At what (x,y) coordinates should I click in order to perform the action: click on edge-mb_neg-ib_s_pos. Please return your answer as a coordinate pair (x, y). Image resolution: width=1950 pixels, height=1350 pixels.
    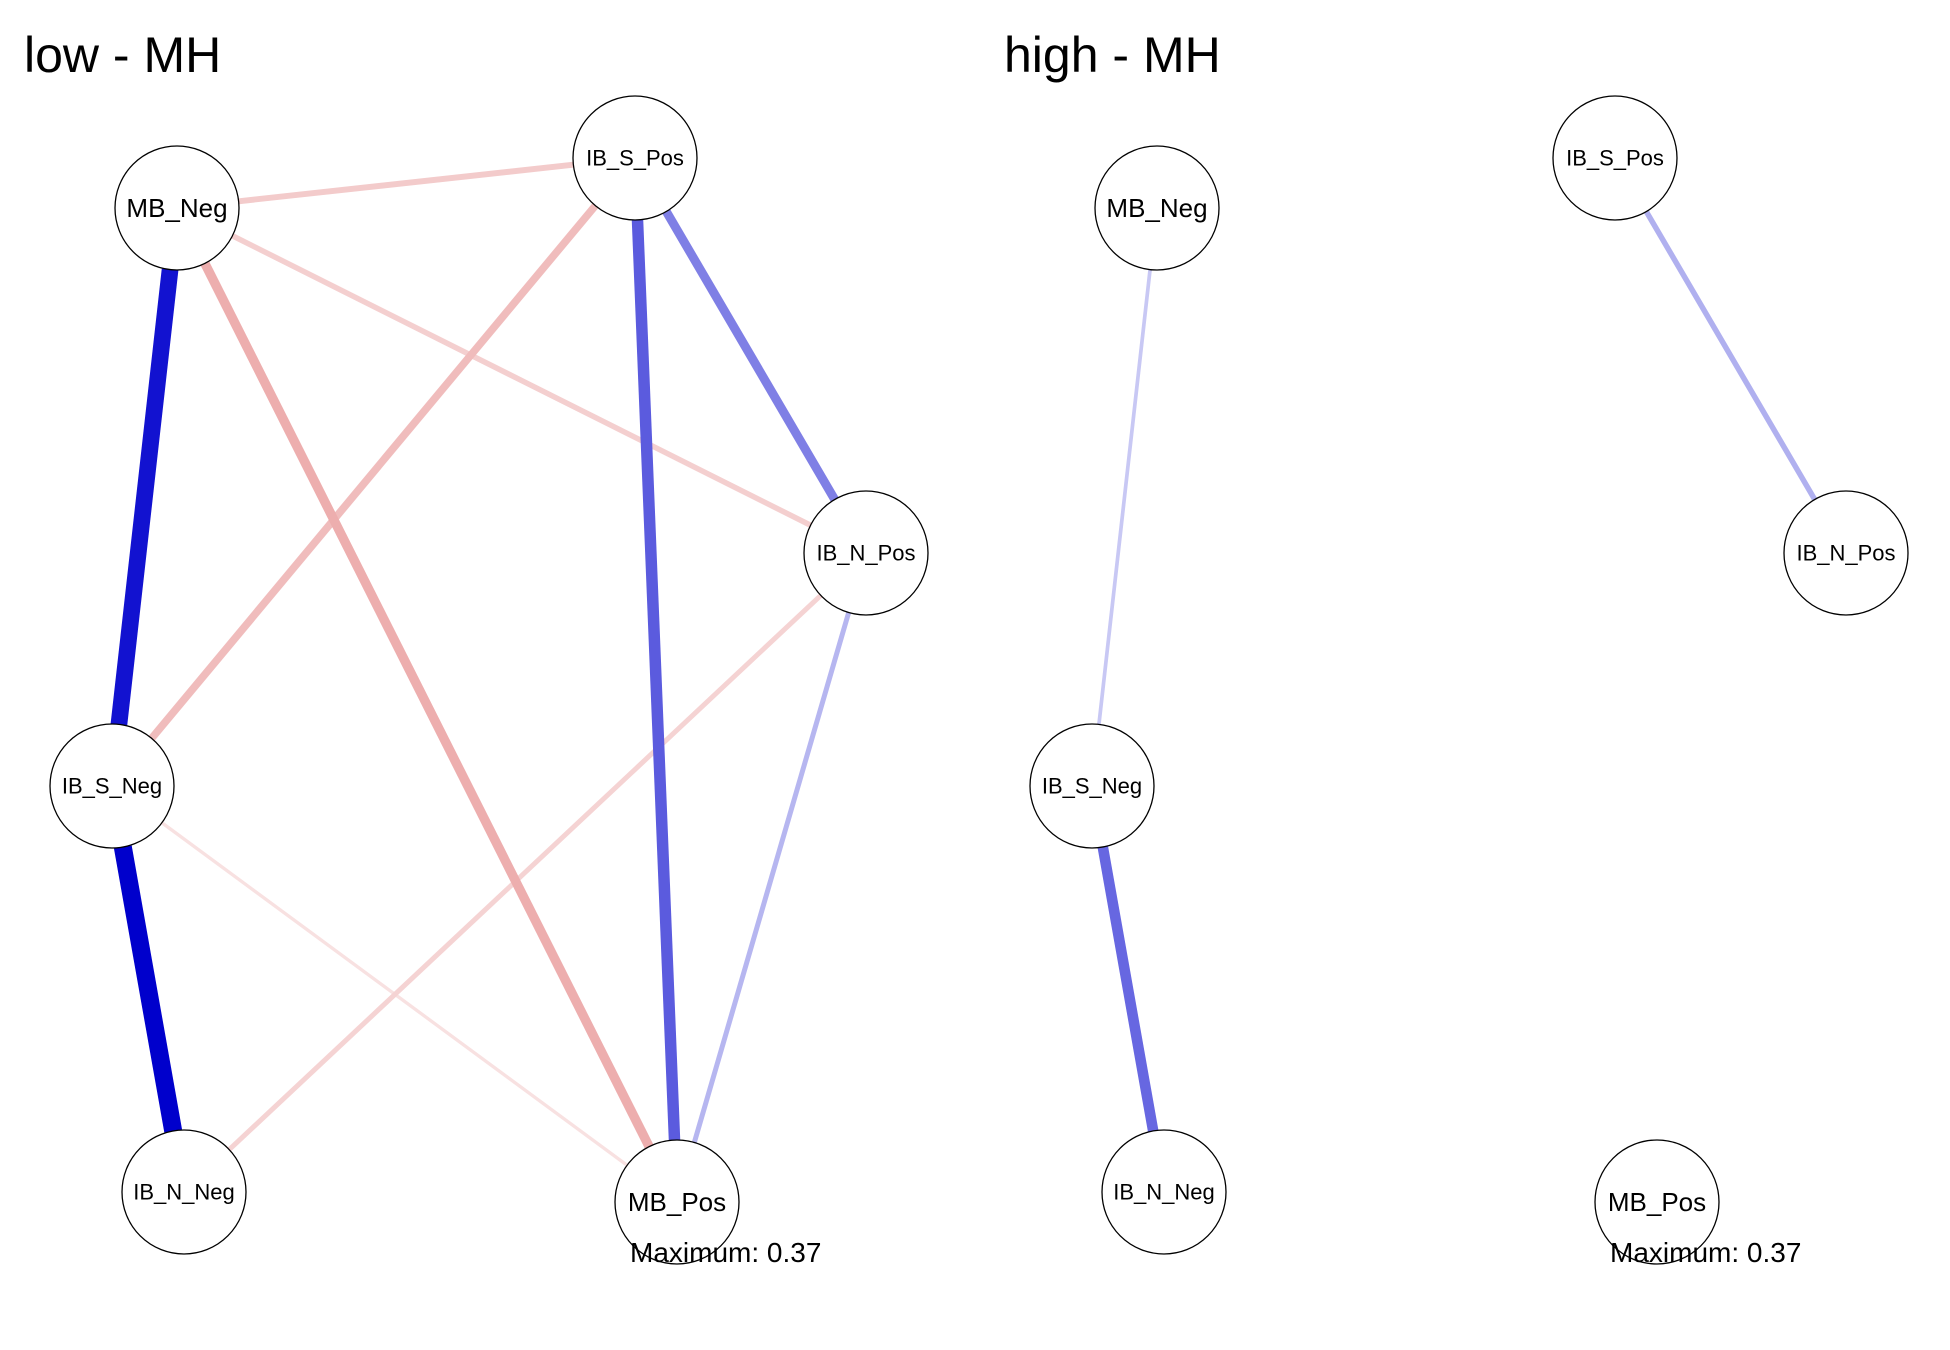
    Looking at the image, I should click on (406, 183).